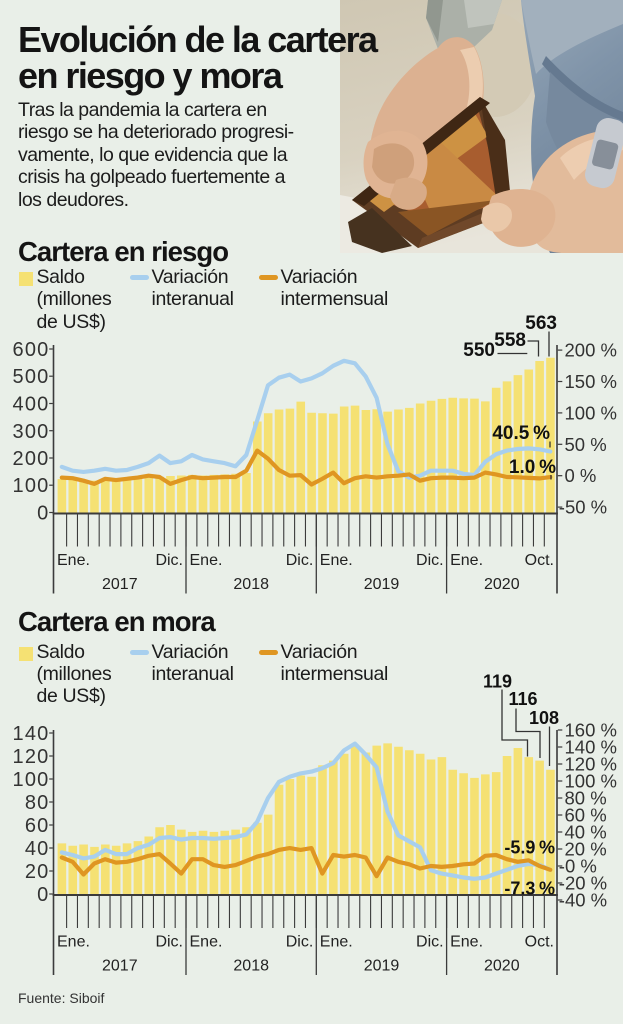  What do you see at coordinates (510, 340) in the screenshot?
I see `svg-text: 558` at bounding box center [510, 340].